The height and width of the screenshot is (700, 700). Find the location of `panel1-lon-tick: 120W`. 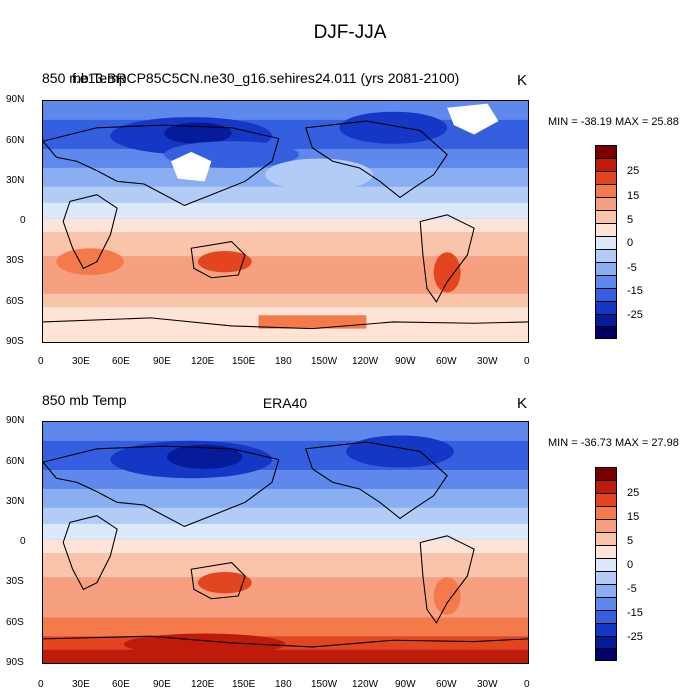

panel1-lon-tick: 120W is located at coordinates (365, 361).